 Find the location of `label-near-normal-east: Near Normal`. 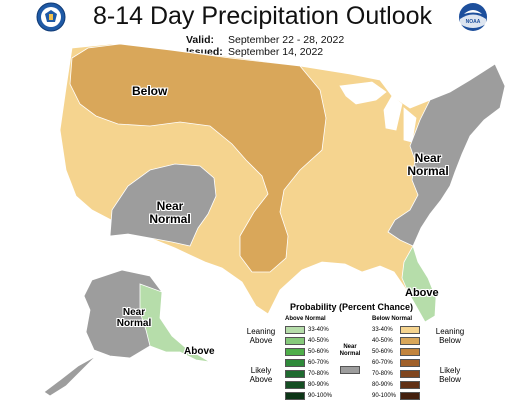

label-near-normal-east: Near Normal is located at coordinates (428, 164).